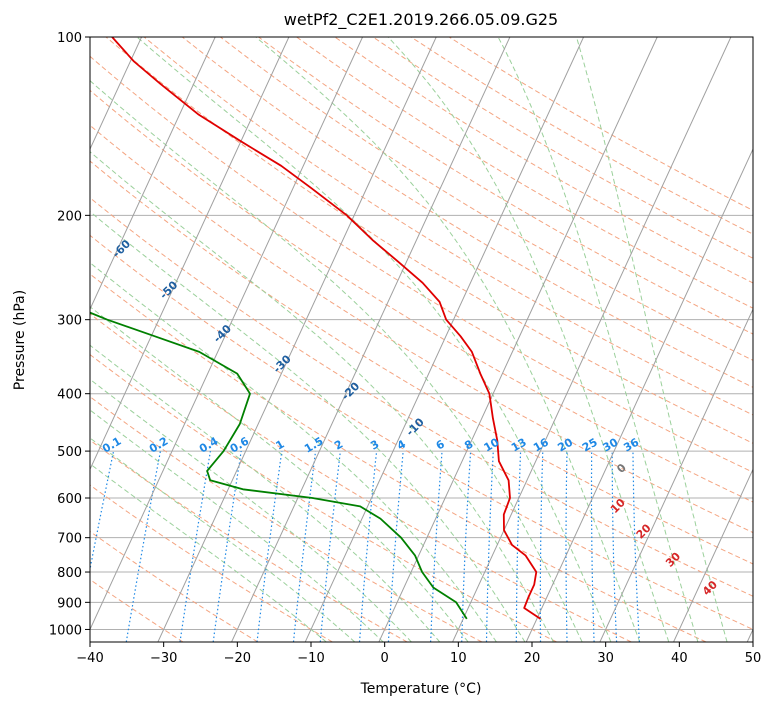  Describe the element at coordinates (69, 573) in the screenshot. I see `y-tick-label: 800` at that location.